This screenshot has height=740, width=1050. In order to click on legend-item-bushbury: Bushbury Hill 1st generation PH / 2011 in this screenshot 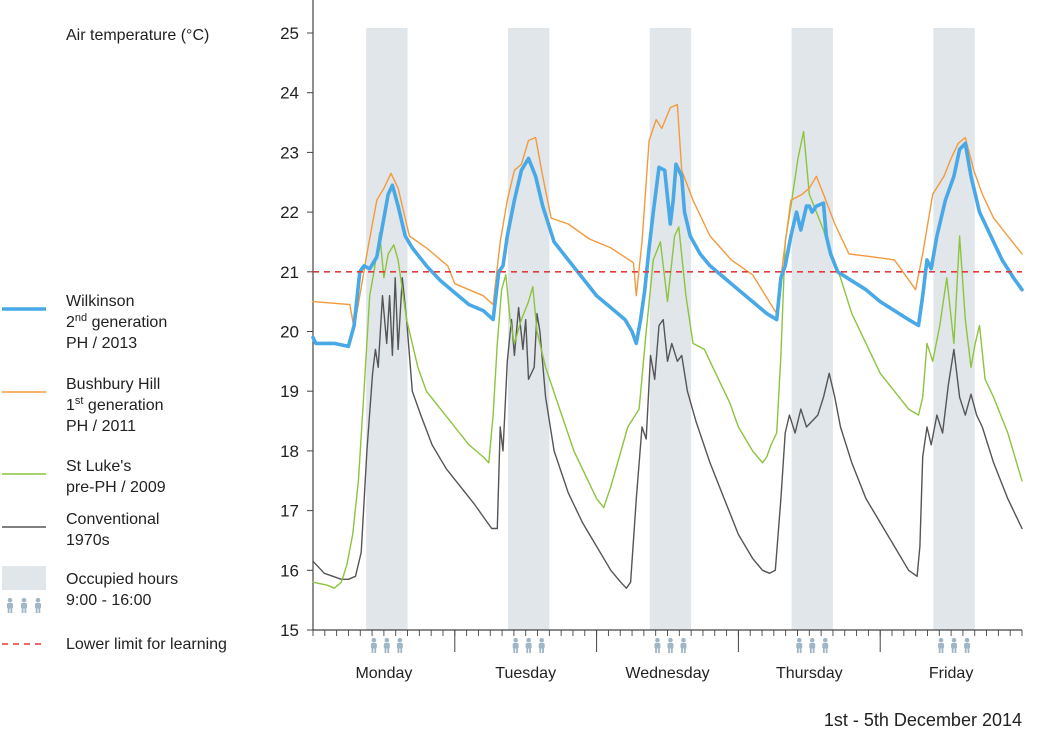, I will do `click(83, 405)`.